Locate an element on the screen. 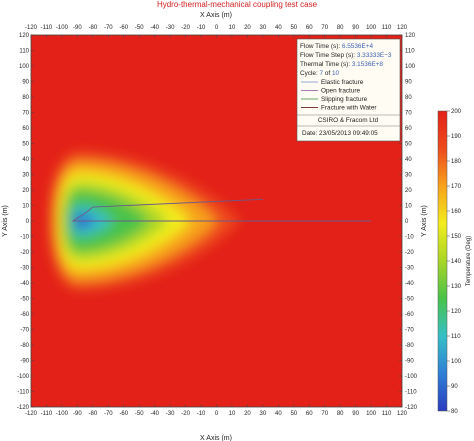 Image resolution: width=474 pixels, height=441 pixels. x-tick-label-top: -40 is located at coordinates (154, 28).